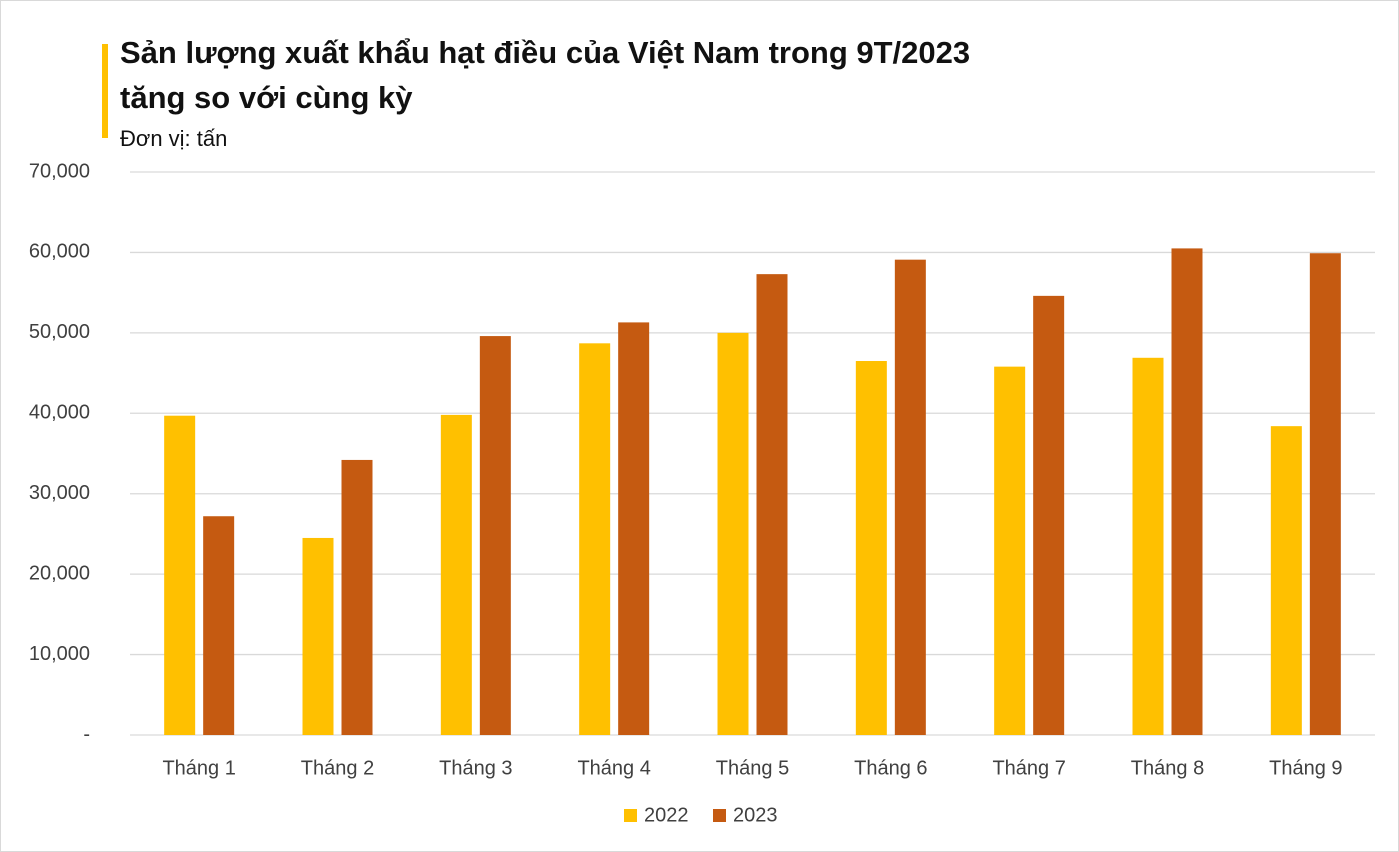 The image size is (1399, 852). What do you see at coordinates (752, 768) in the screenshot?
I see `x-tick-label: Tháng 5` at bounding box center [752, 768].